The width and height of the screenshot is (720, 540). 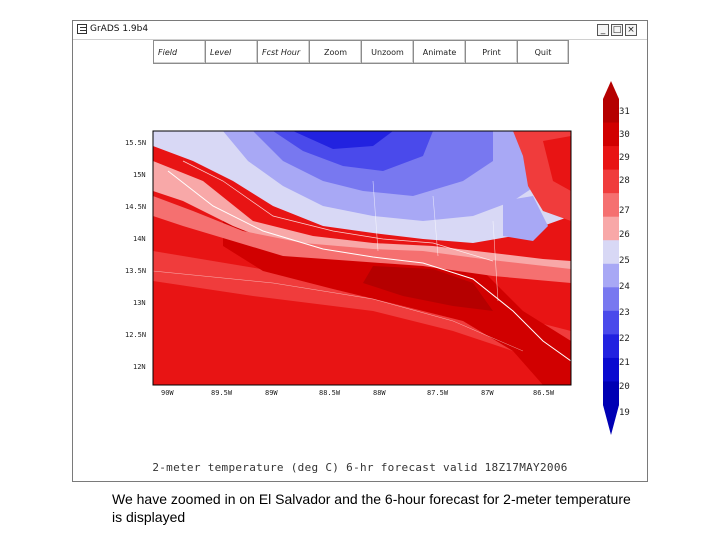 I want to click on lat-label: 14N, so click(x=139, y=239).